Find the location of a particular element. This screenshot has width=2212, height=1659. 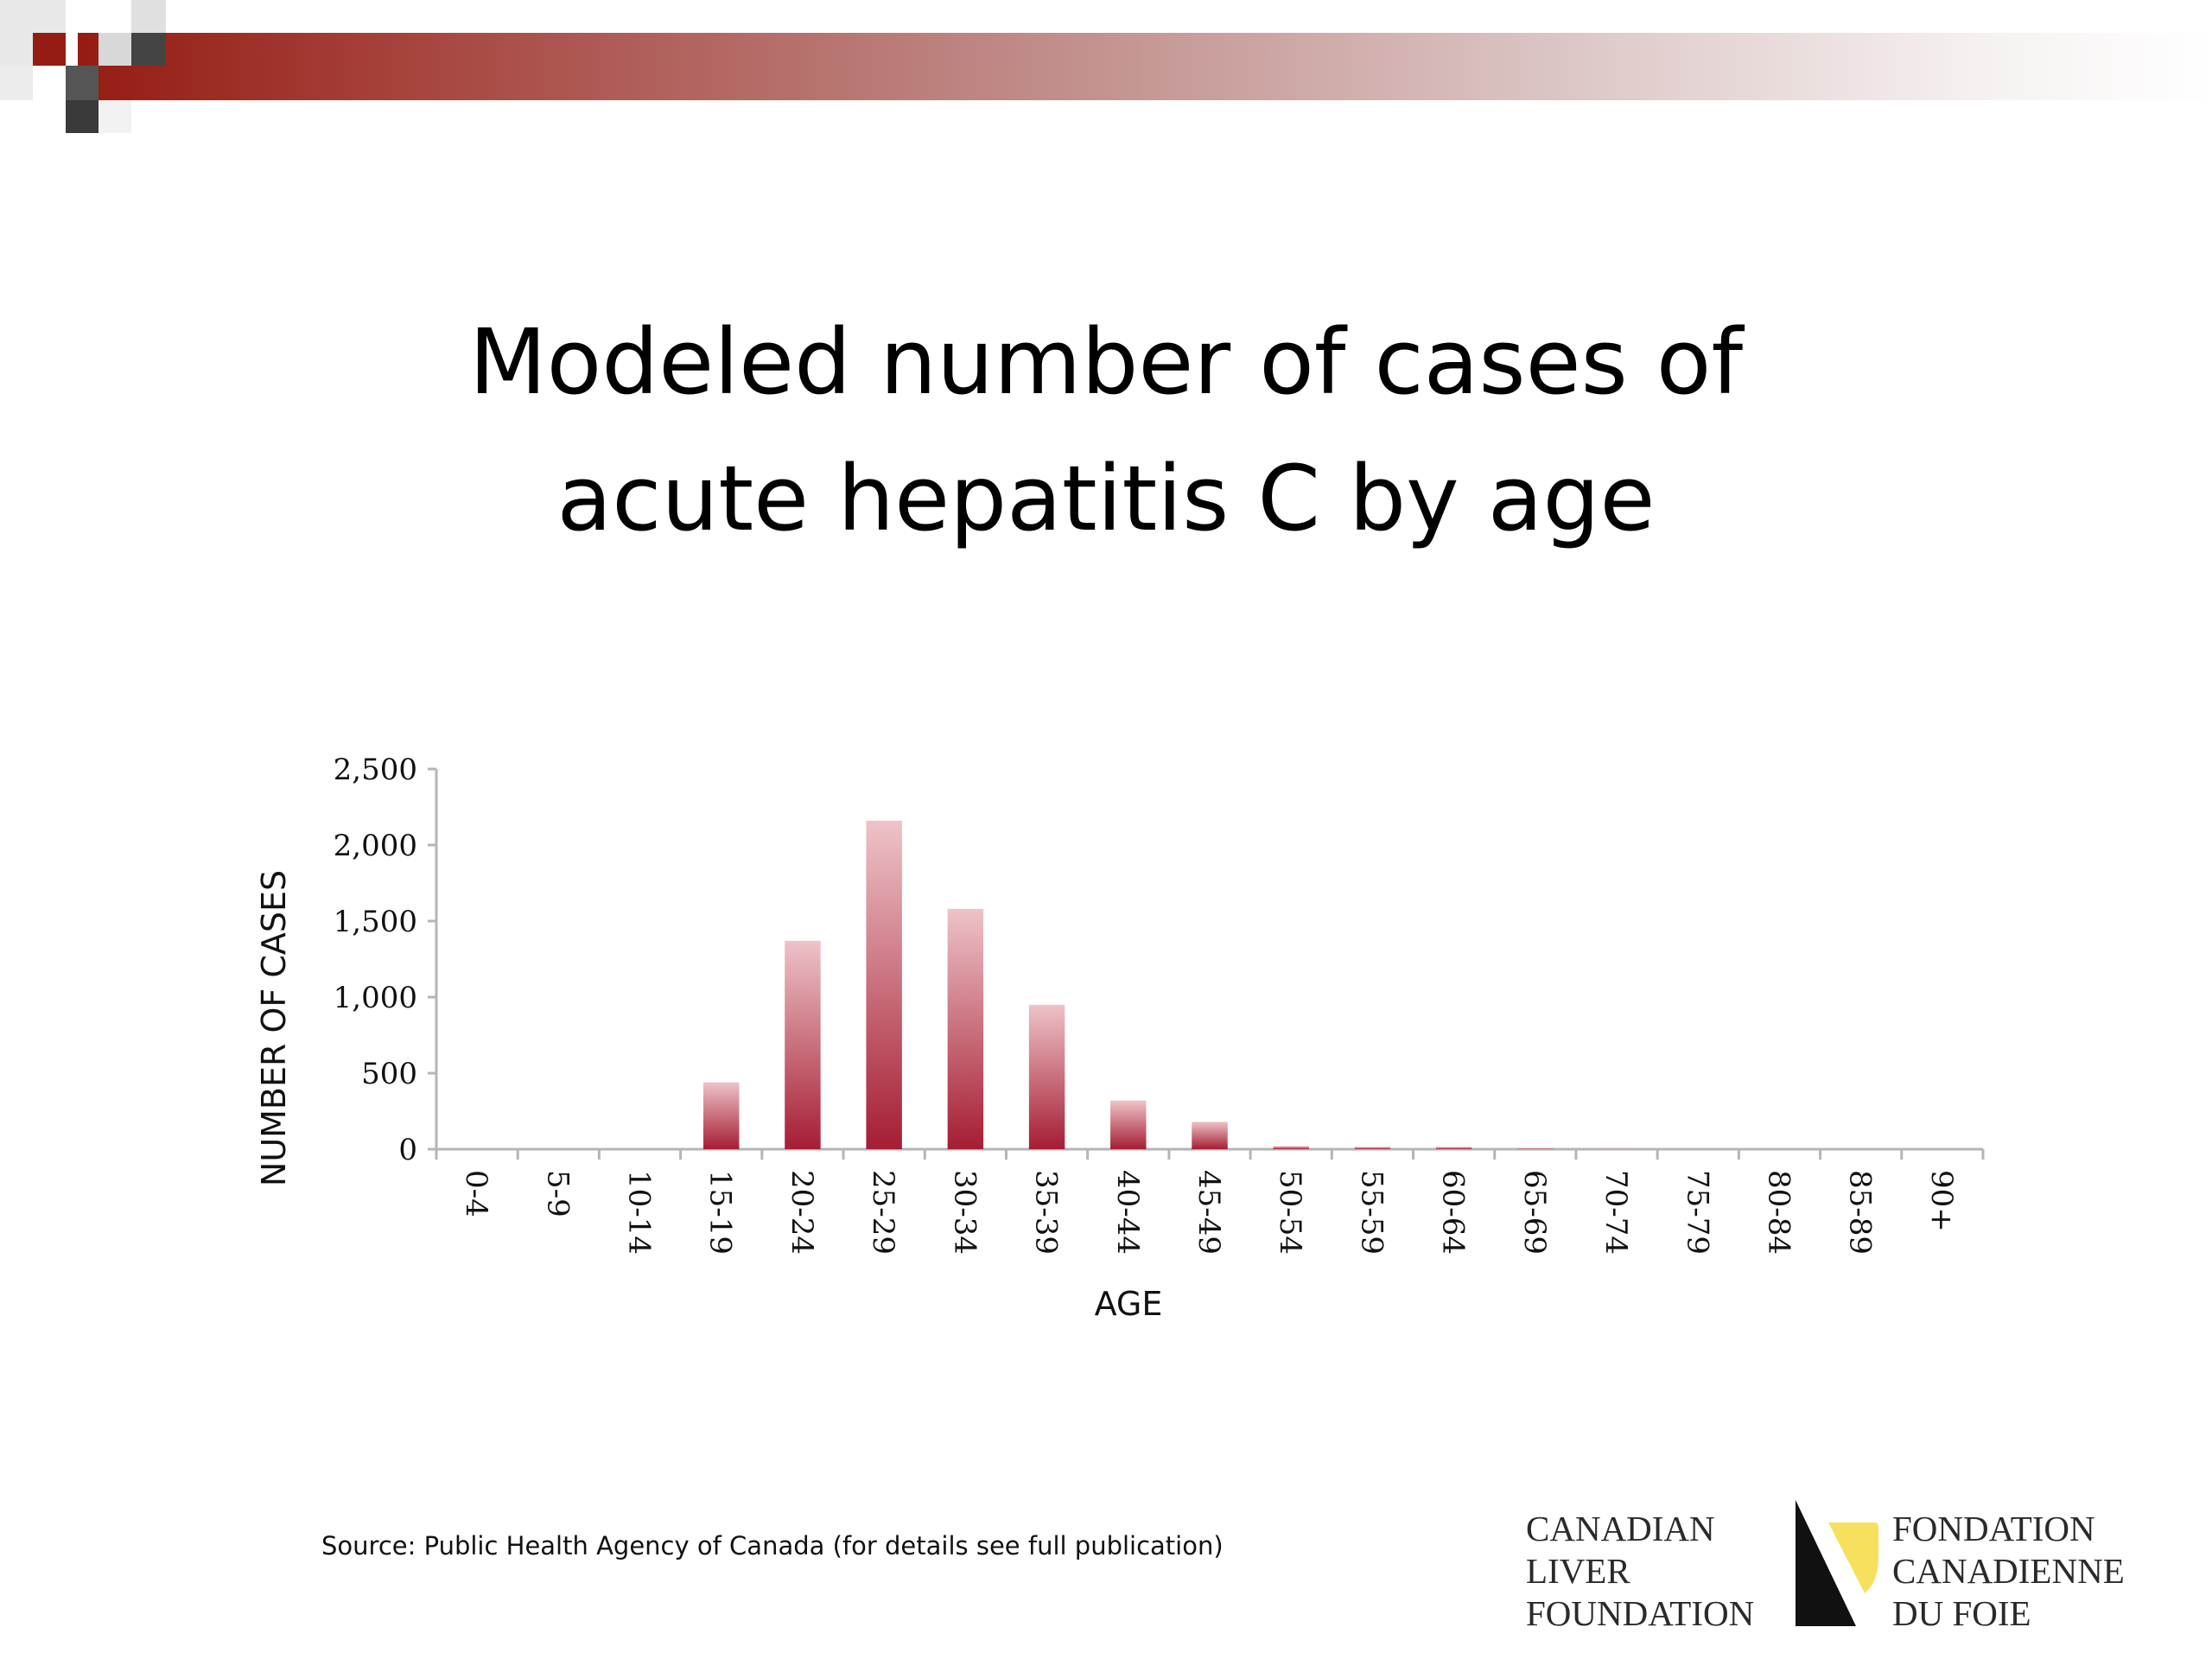

logo-line: CANADIAN is located at coordinates (1620, 1528).